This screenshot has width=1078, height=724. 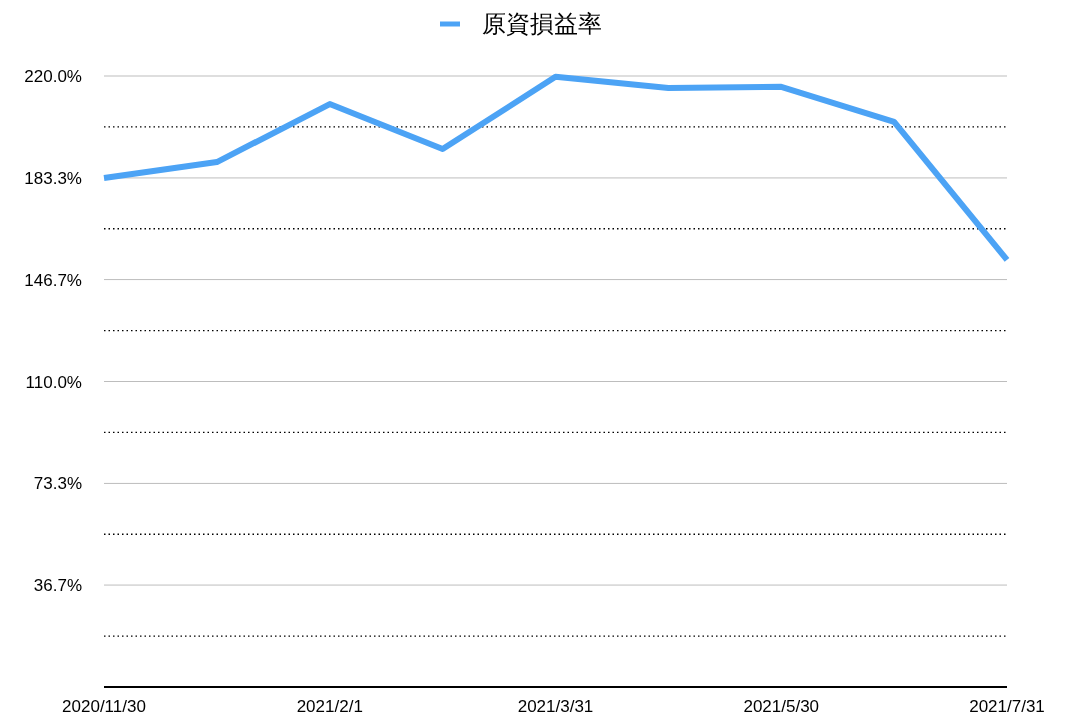 What do you see at coordinates (53, 382) in the screenshot?
I see `y-tick-label: 110.0%` at bounding box center [53, 382].